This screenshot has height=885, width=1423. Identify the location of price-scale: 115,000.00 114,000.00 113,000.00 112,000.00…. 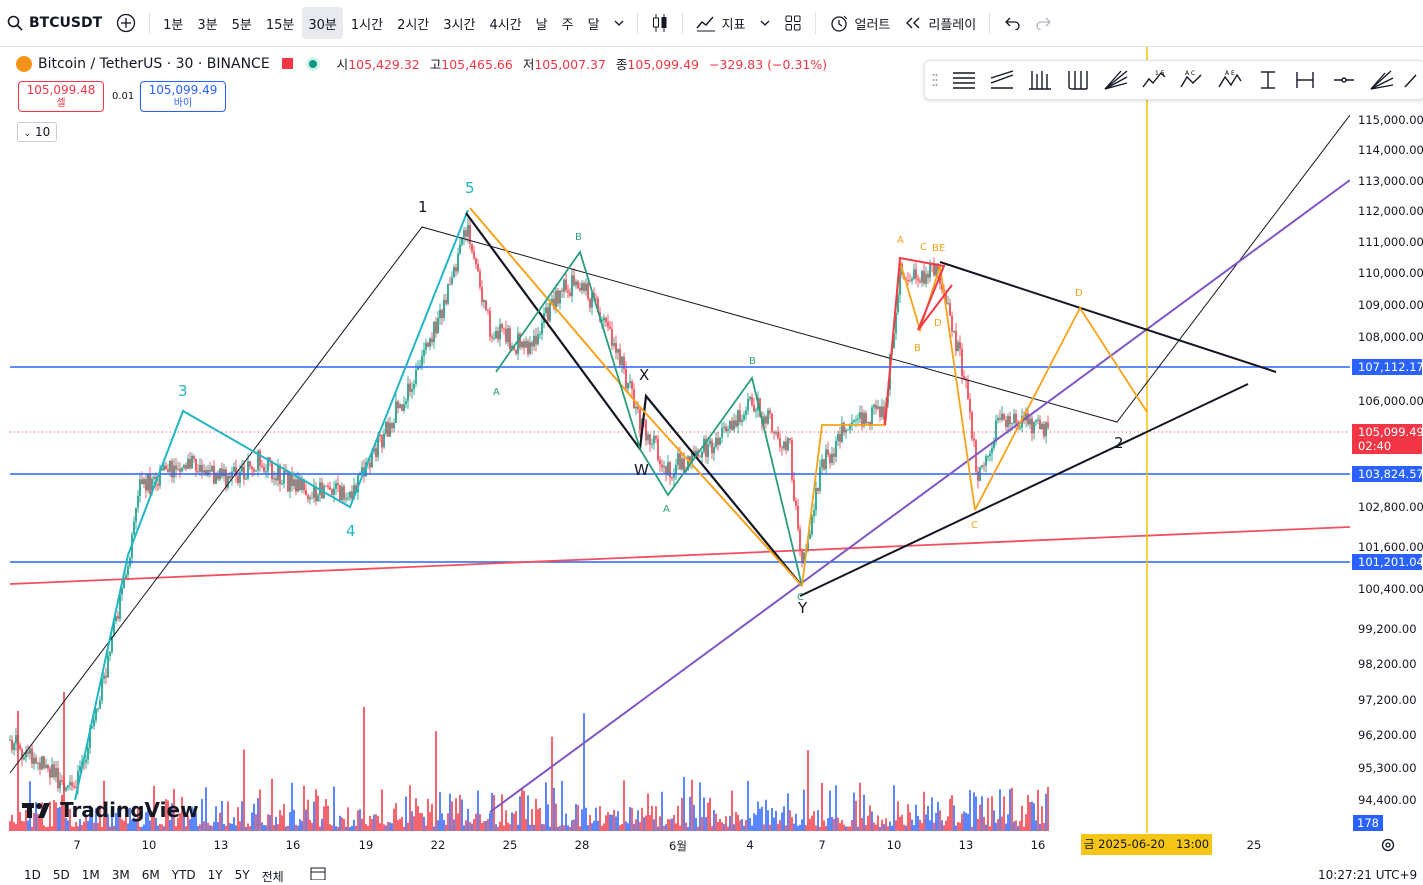
(1386, 440).